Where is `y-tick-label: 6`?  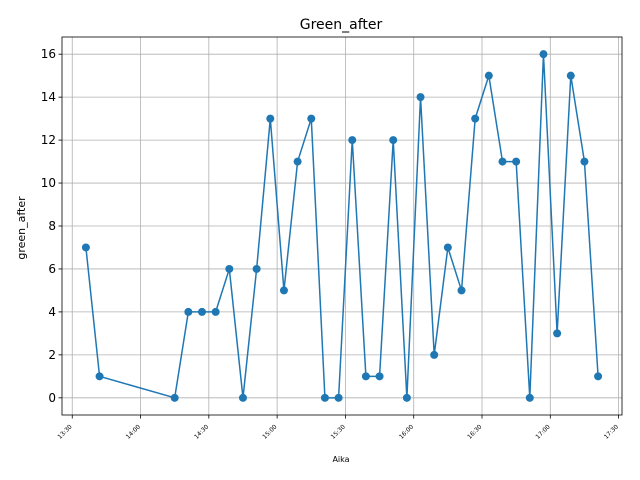 y-tick-label: 6 is located at coordinates (52, 269).